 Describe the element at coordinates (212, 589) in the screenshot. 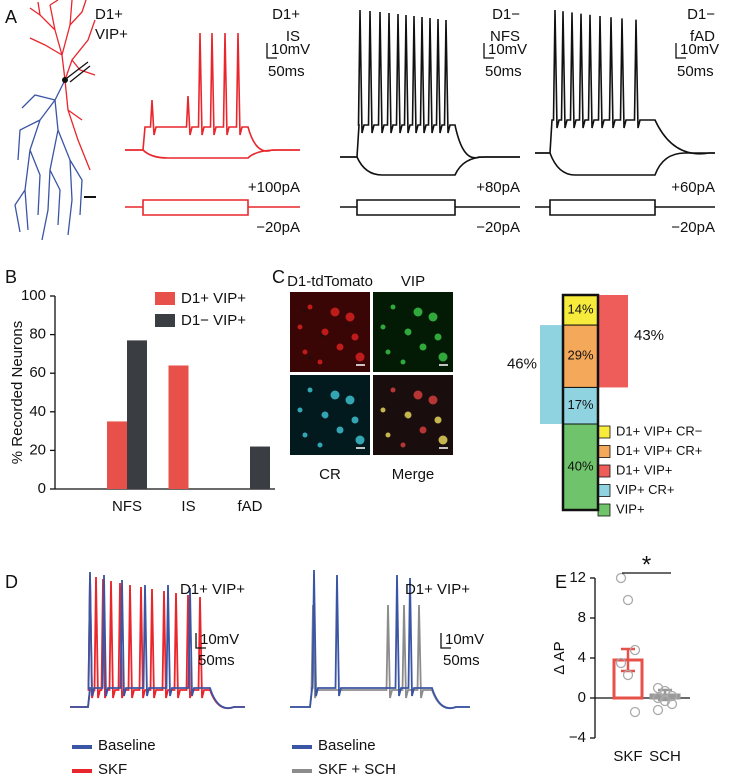

I see `recording-label: D1+ VIP+` at that location.